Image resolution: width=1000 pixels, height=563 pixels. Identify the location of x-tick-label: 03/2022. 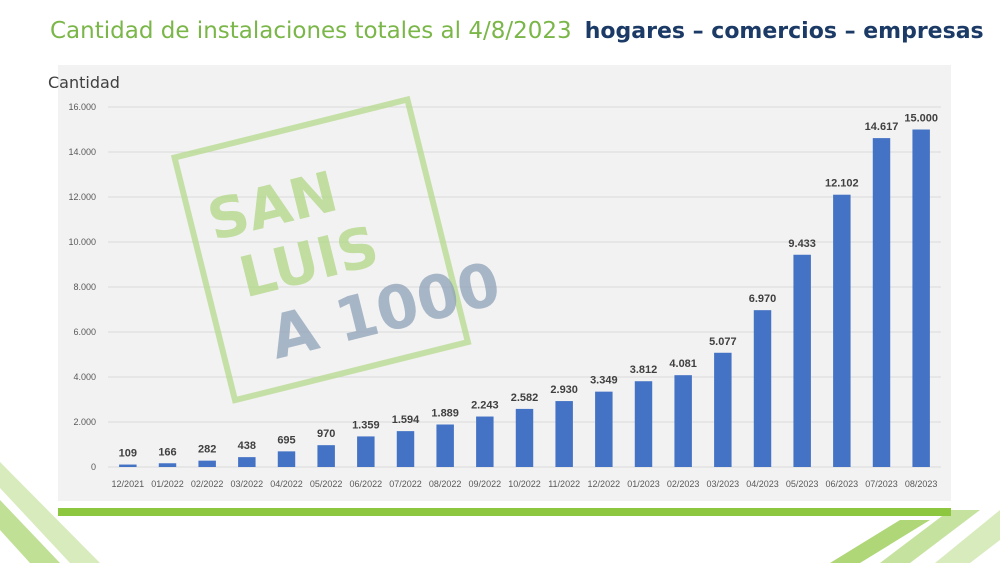
(247, 484).